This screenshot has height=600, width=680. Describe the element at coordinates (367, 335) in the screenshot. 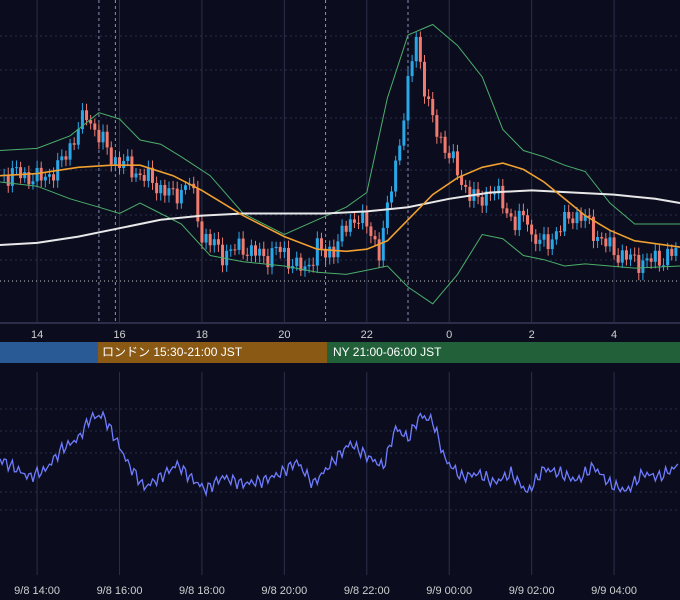

I see `price-time-tick-label: 22` at that location.